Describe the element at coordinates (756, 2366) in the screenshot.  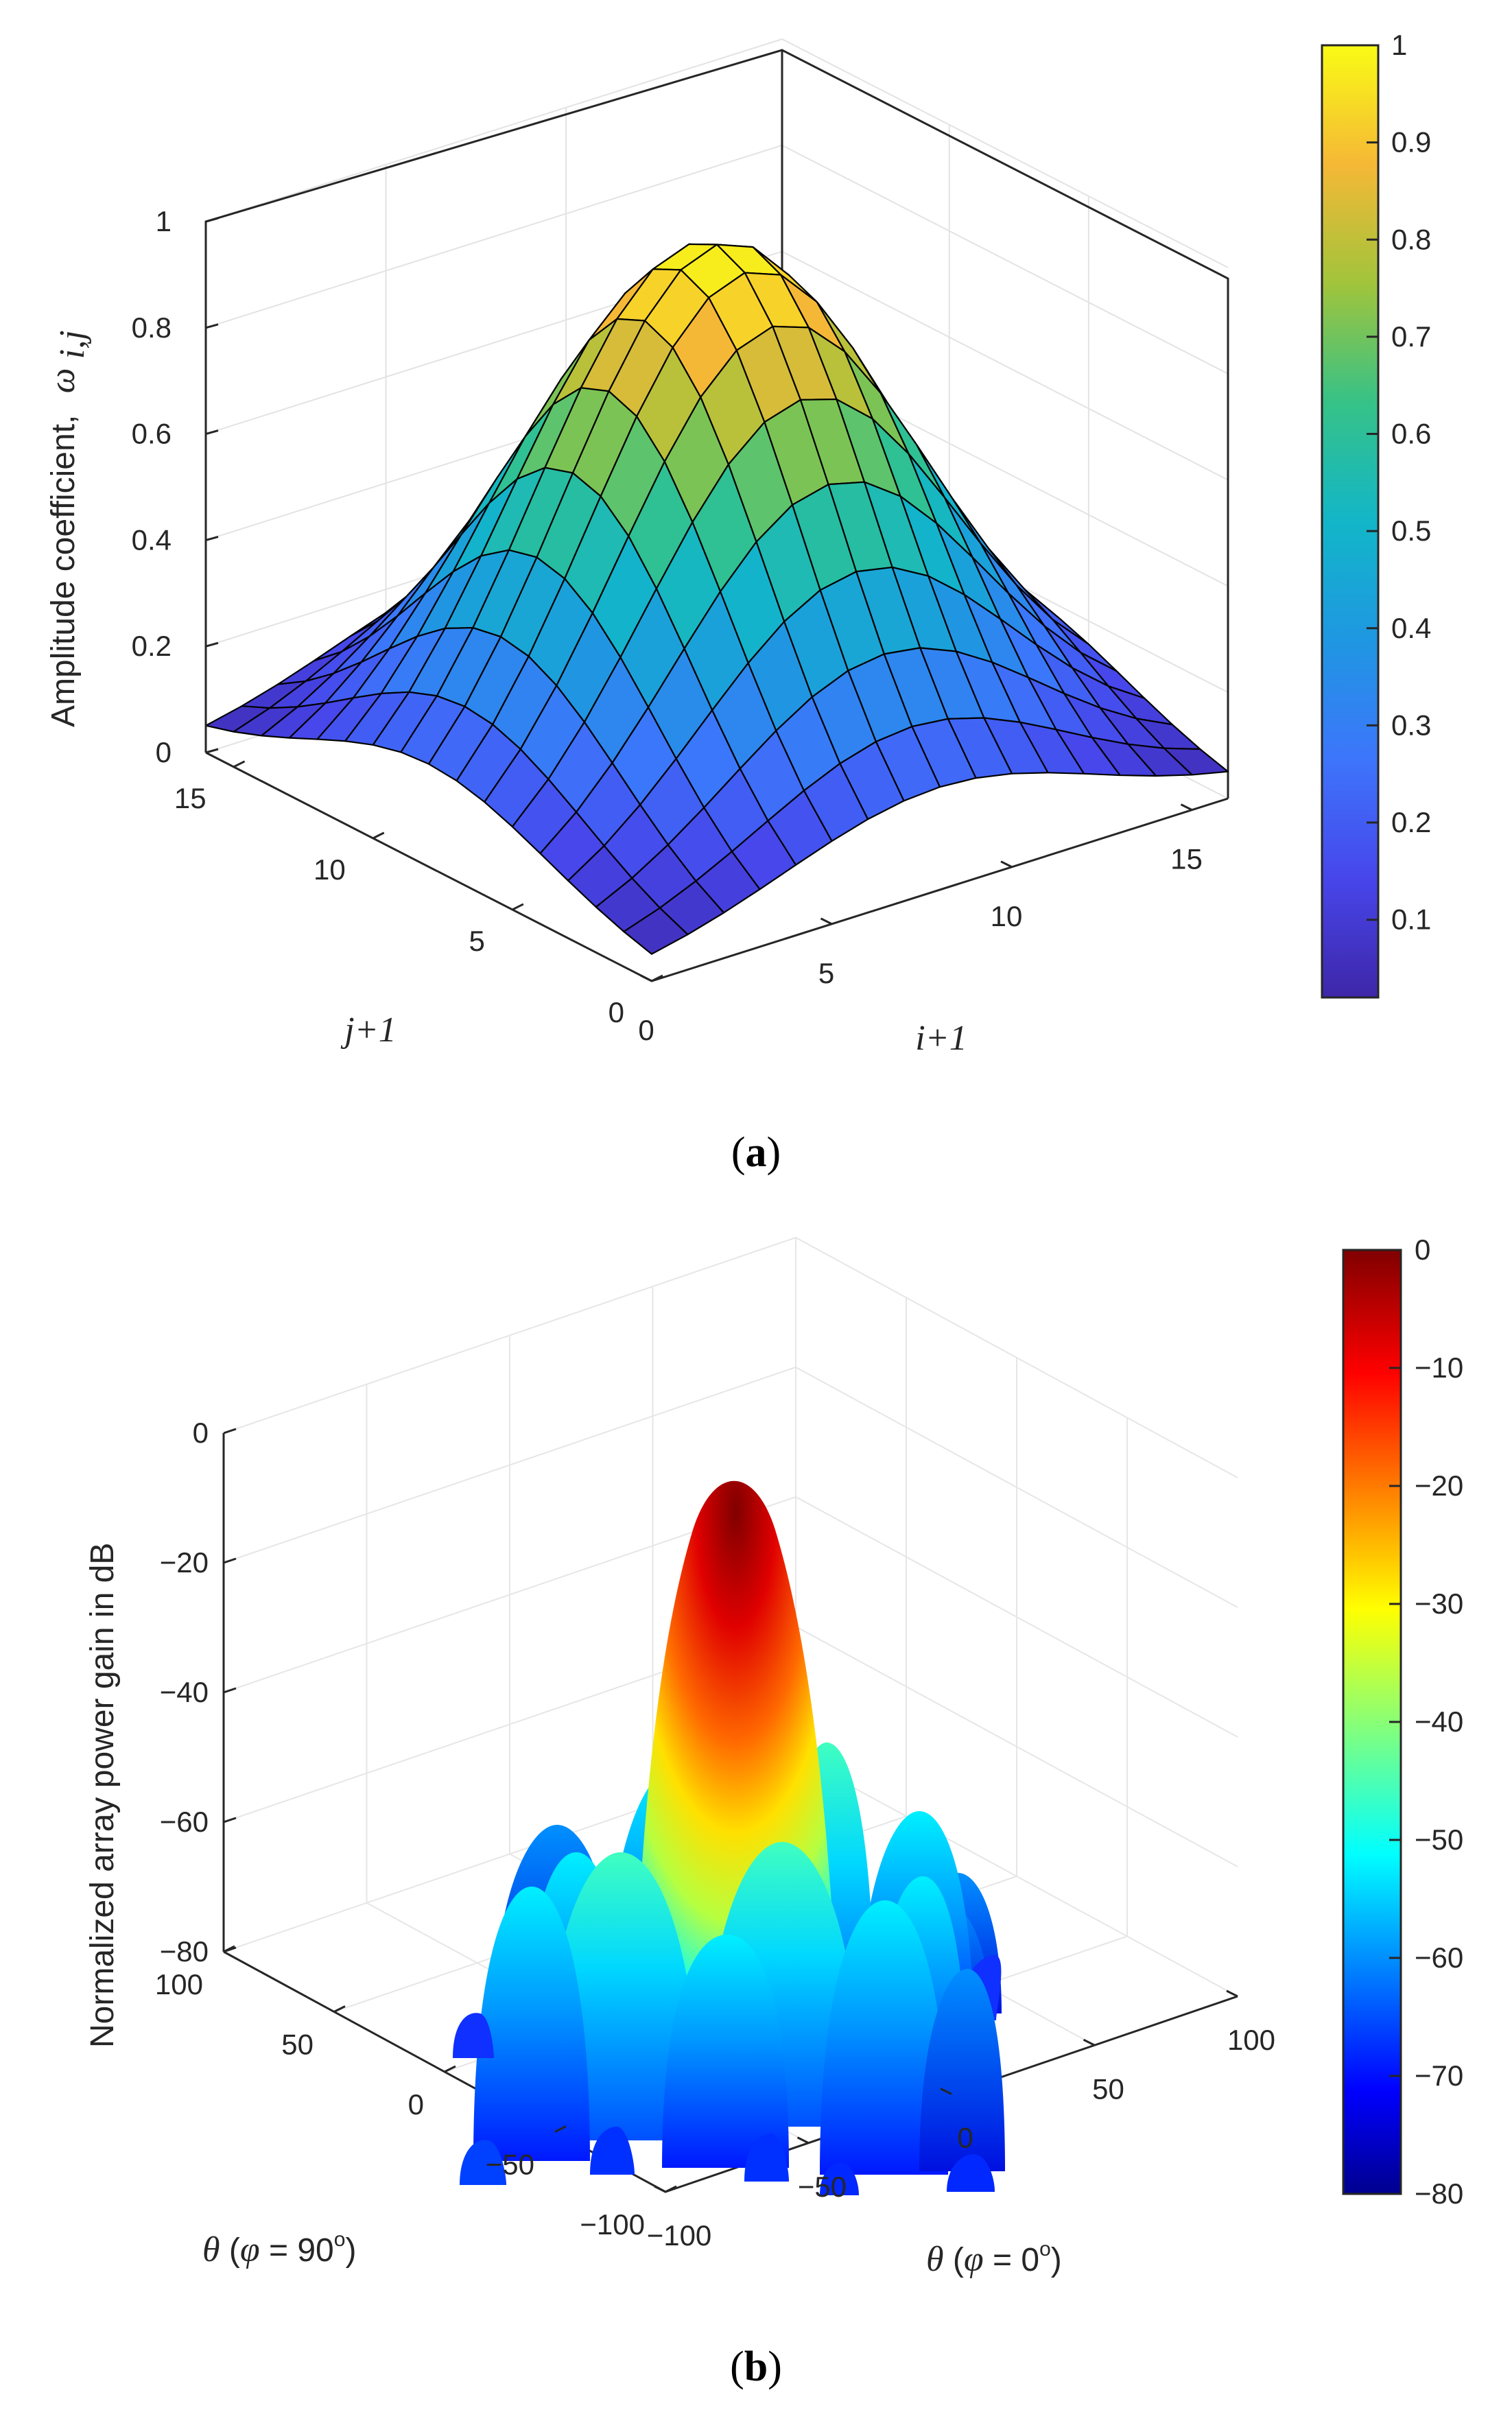
I see `panel-b-caption: (b)` at that location.